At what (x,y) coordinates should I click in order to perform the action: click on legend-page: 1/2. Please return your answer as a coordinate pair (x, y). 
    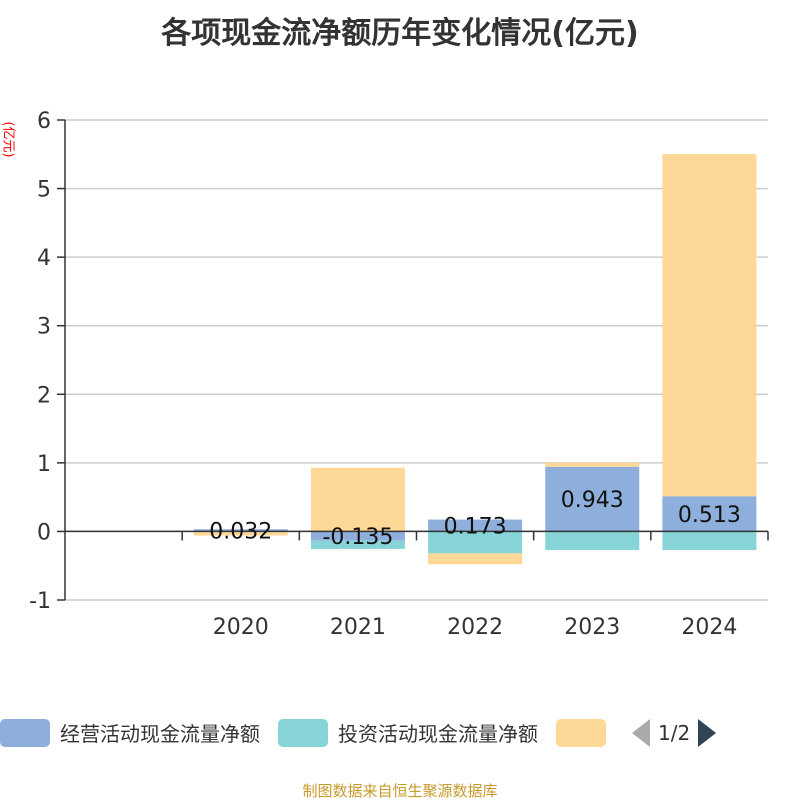
    Looking at the image, I should click on (674, 732).